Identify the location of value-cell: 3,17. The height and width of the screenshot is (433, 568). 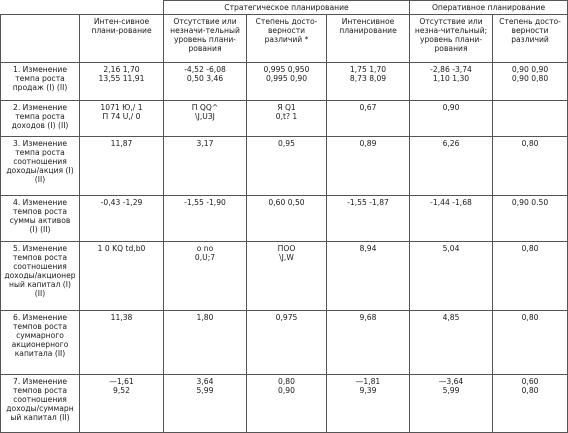
(205, 166).